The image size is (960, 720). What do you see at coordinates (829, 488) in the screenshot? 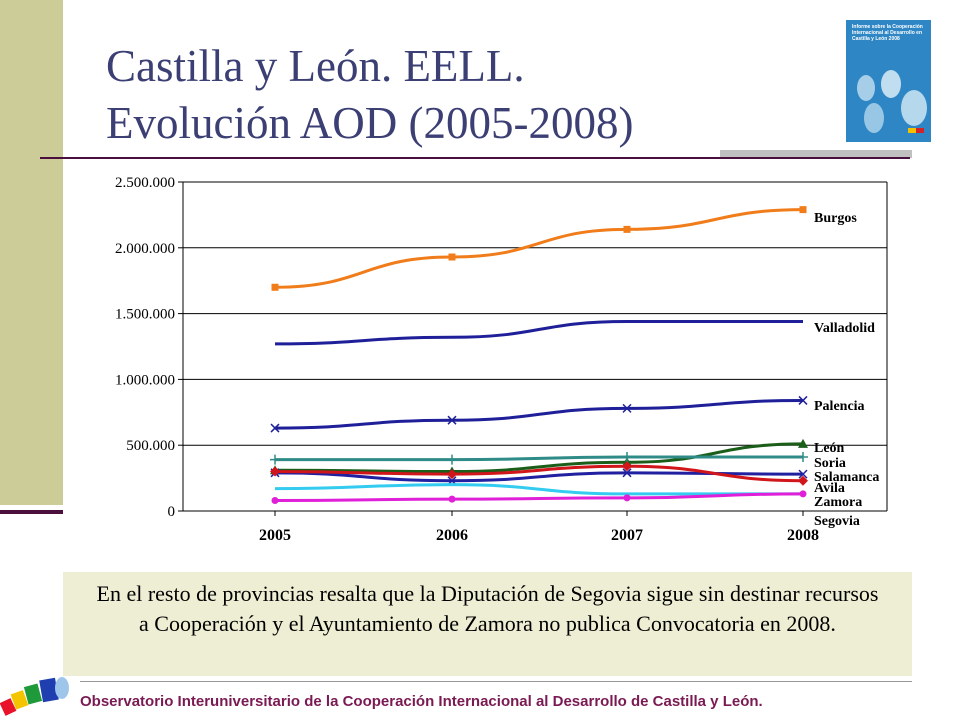
I see `series-label-avila: Avila` at bounding box center [829, 488].